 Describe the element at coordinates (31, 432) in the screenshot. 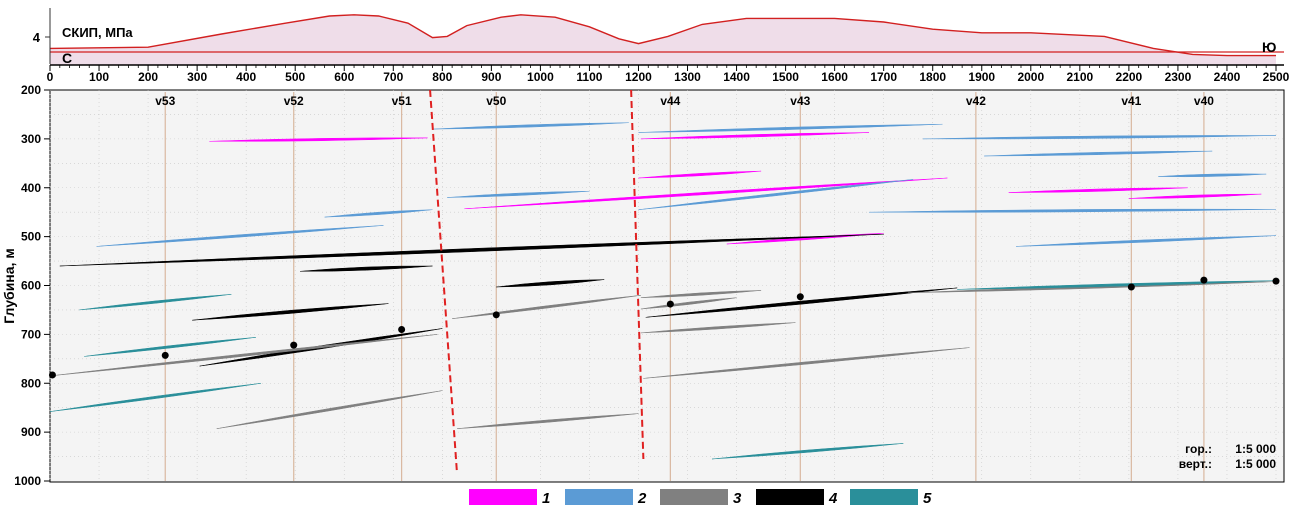

I see `y-tick-label: 900` at that location.